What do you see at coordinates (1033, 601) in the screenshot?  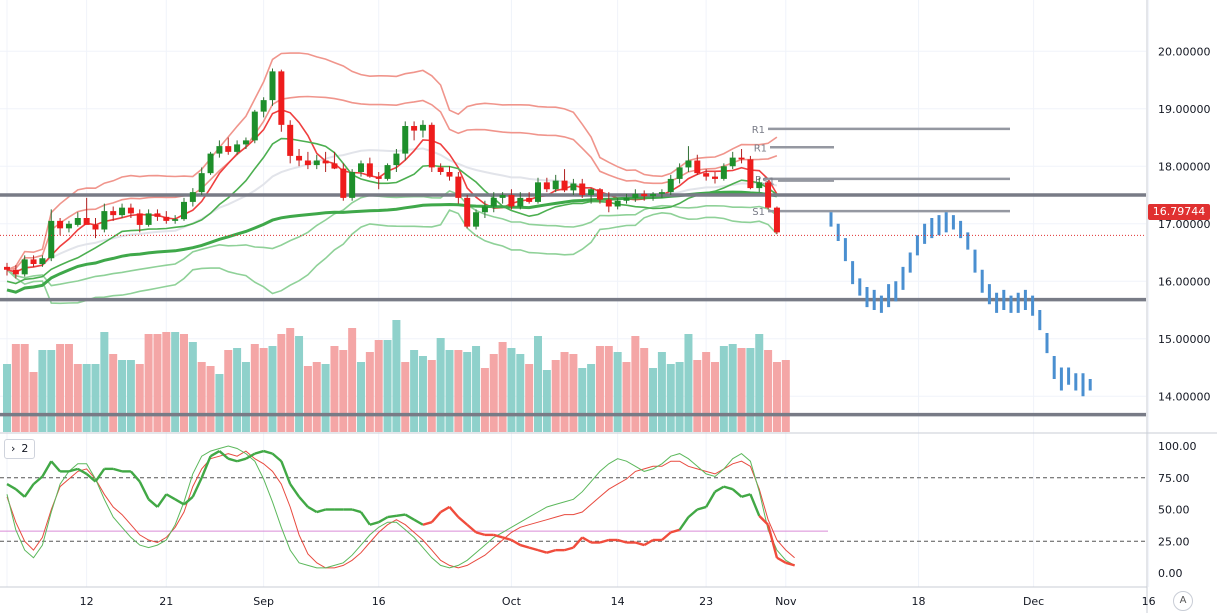 I see `time-axis-label: Dec` at bounding box center [1033, 601].